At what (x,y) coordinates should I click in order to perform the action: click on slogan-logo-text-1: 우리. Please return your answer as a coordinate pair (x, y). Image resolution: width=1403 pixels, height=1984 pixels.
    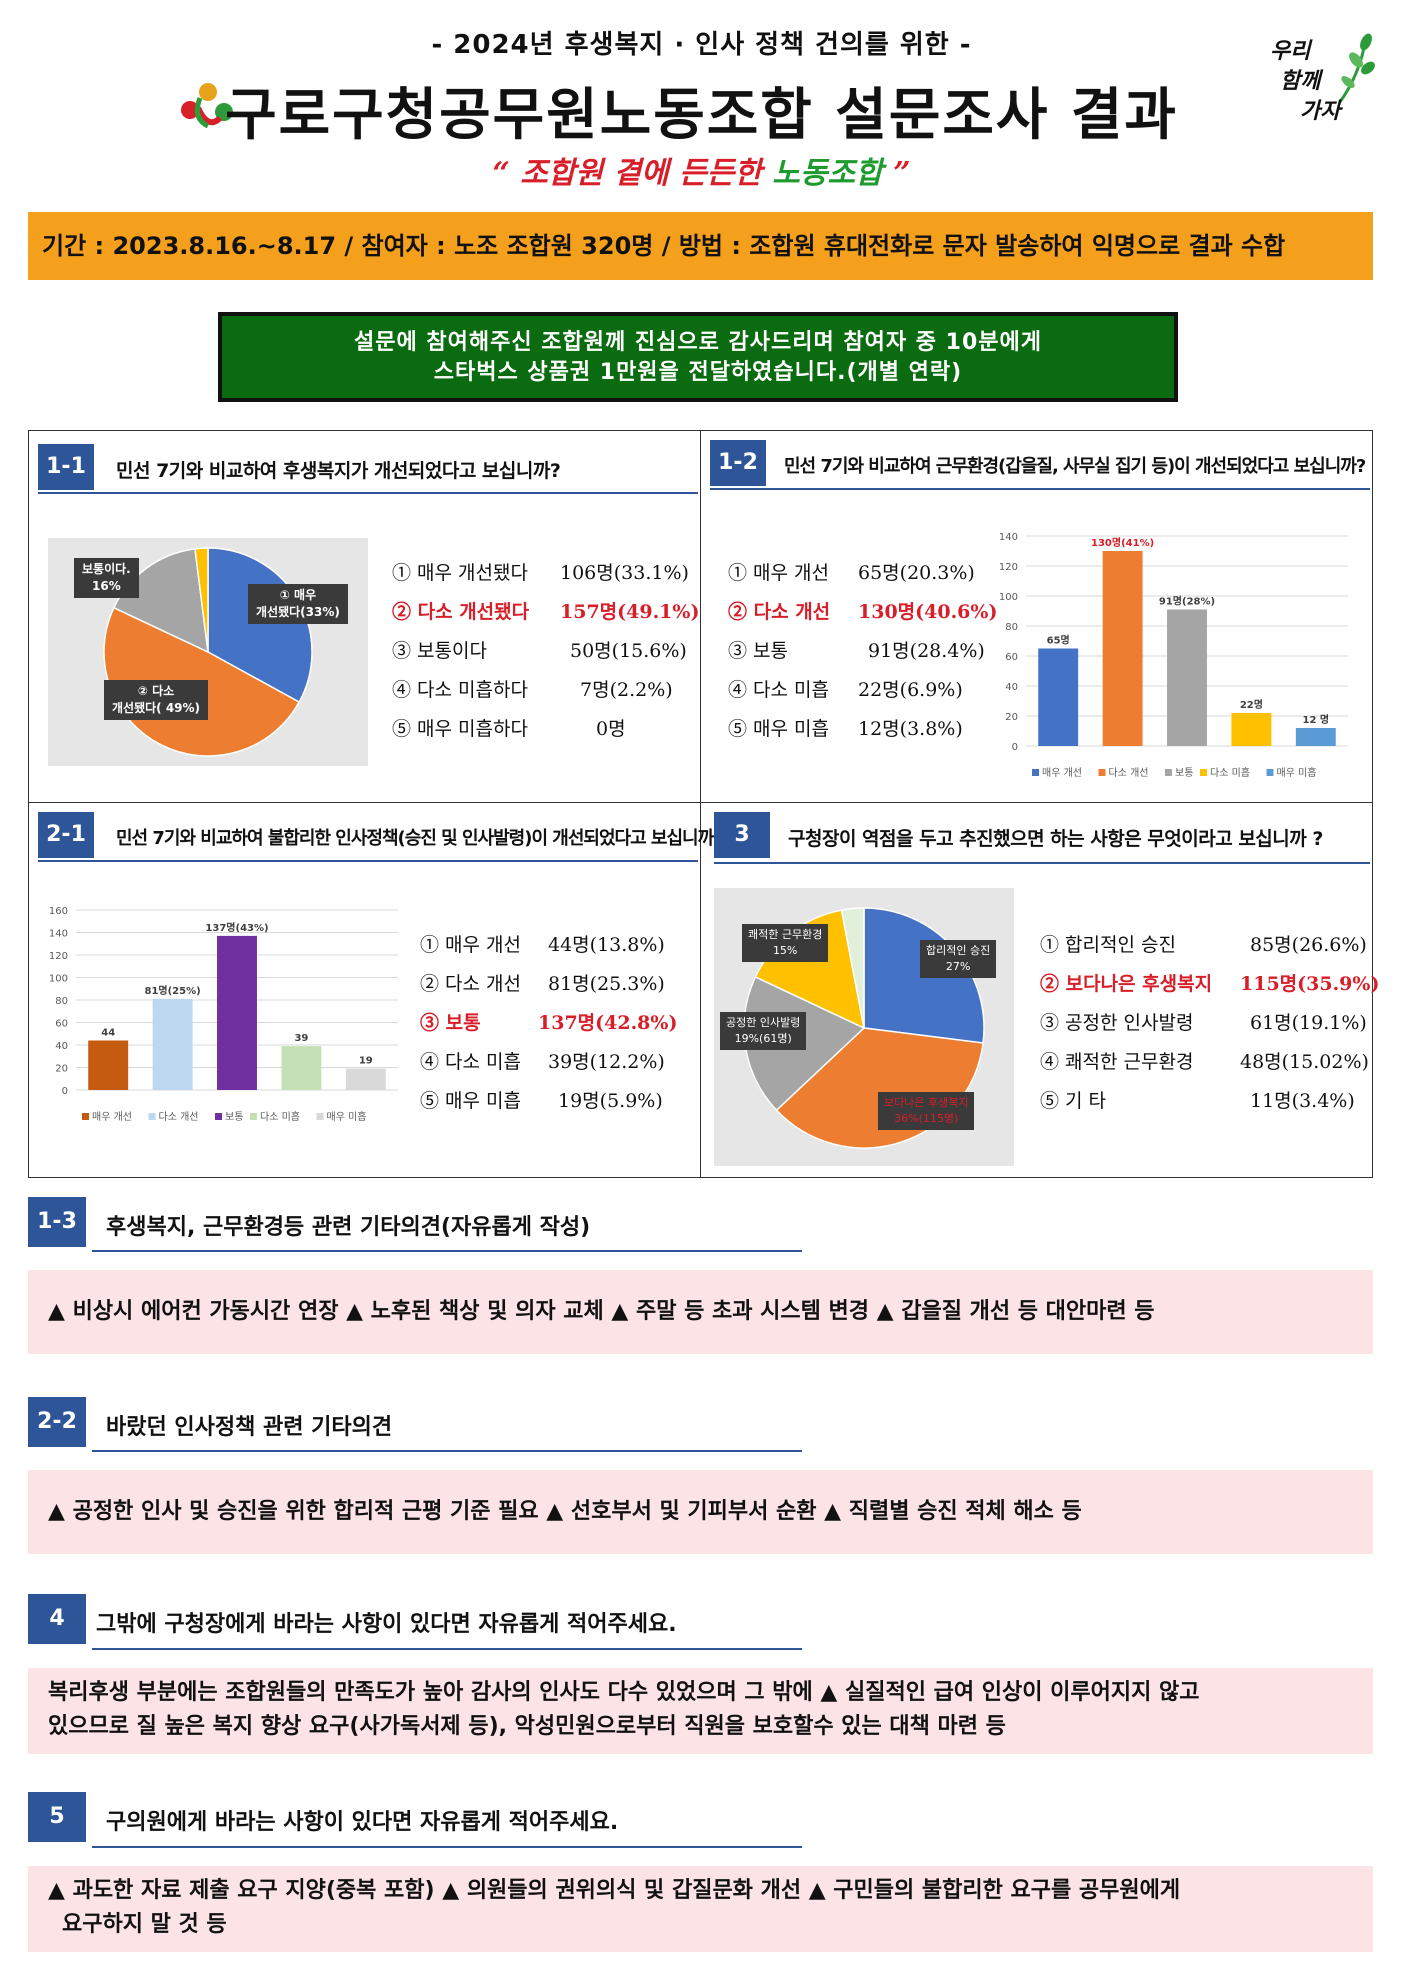
    Looking at the image, I should click on (1290, 51).